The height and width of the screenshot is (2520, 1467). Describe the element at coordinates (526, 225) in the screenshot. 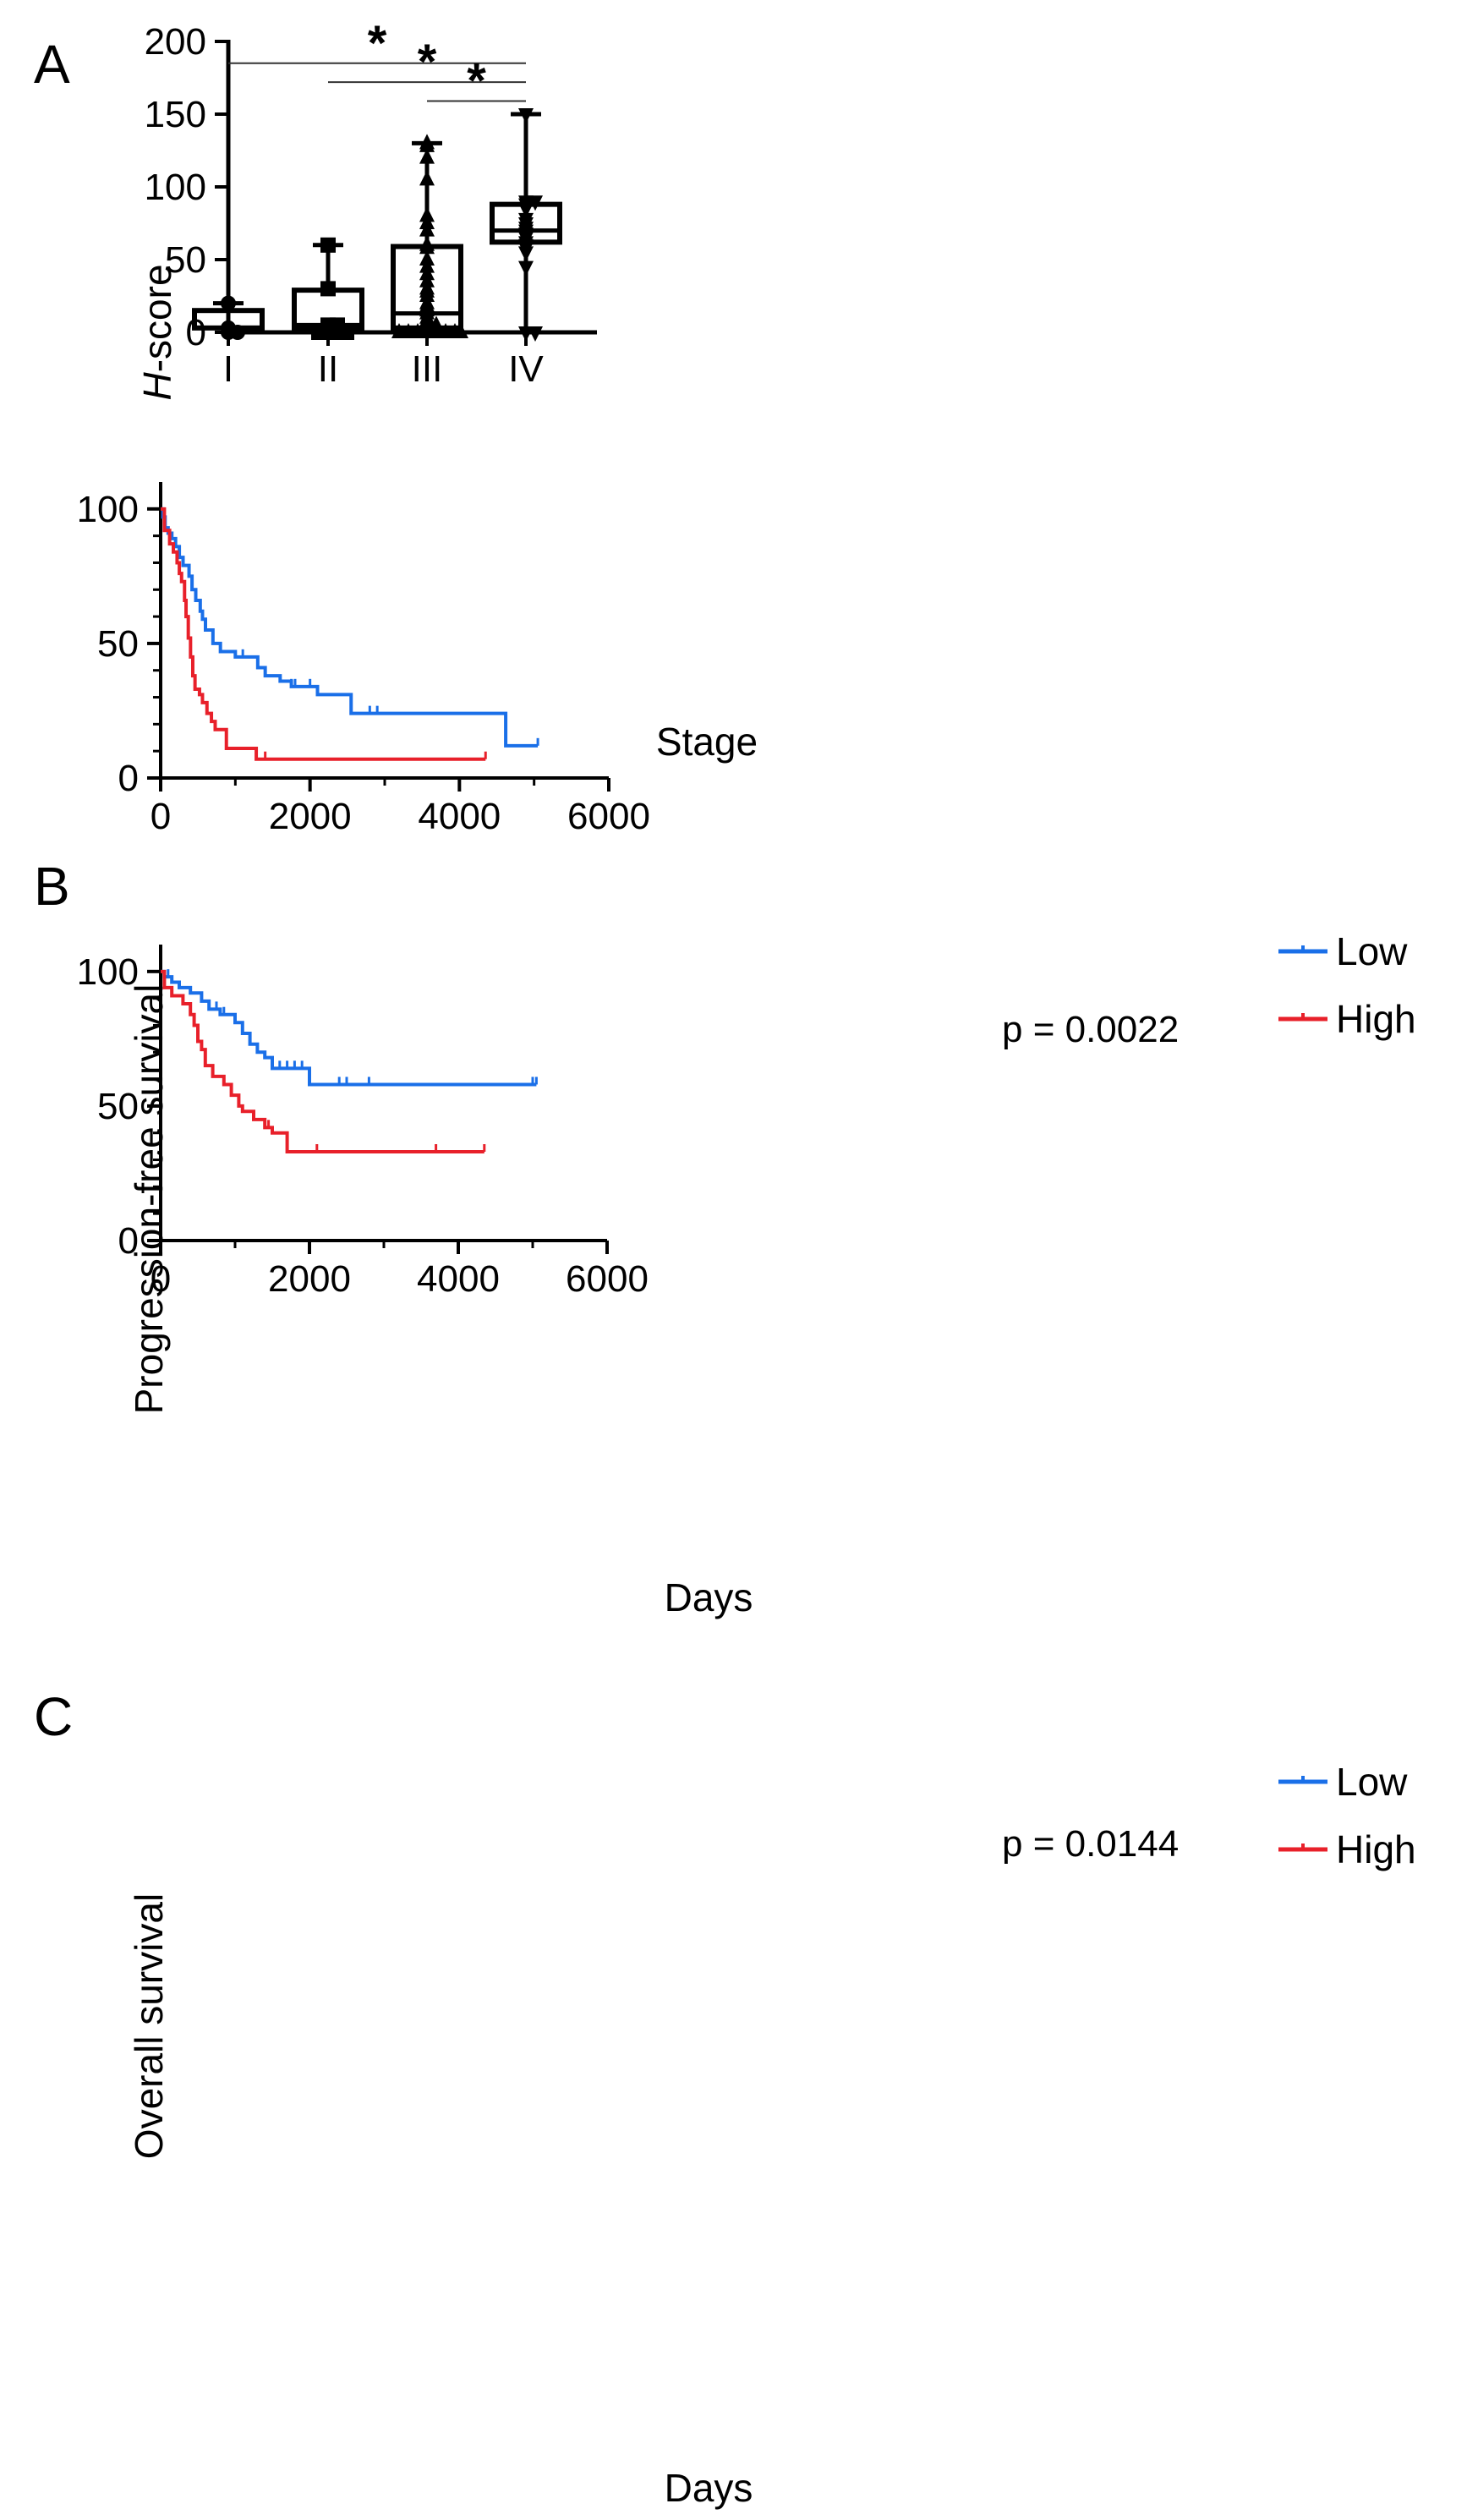

I see `box-iv` at that location.